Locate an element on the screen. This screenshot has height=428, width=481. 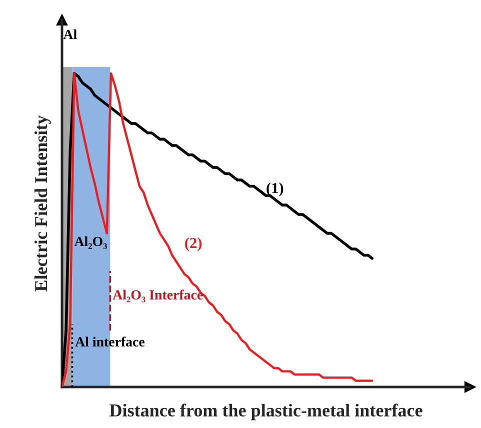
series-label: (2) is located at coordinates (193, 244).